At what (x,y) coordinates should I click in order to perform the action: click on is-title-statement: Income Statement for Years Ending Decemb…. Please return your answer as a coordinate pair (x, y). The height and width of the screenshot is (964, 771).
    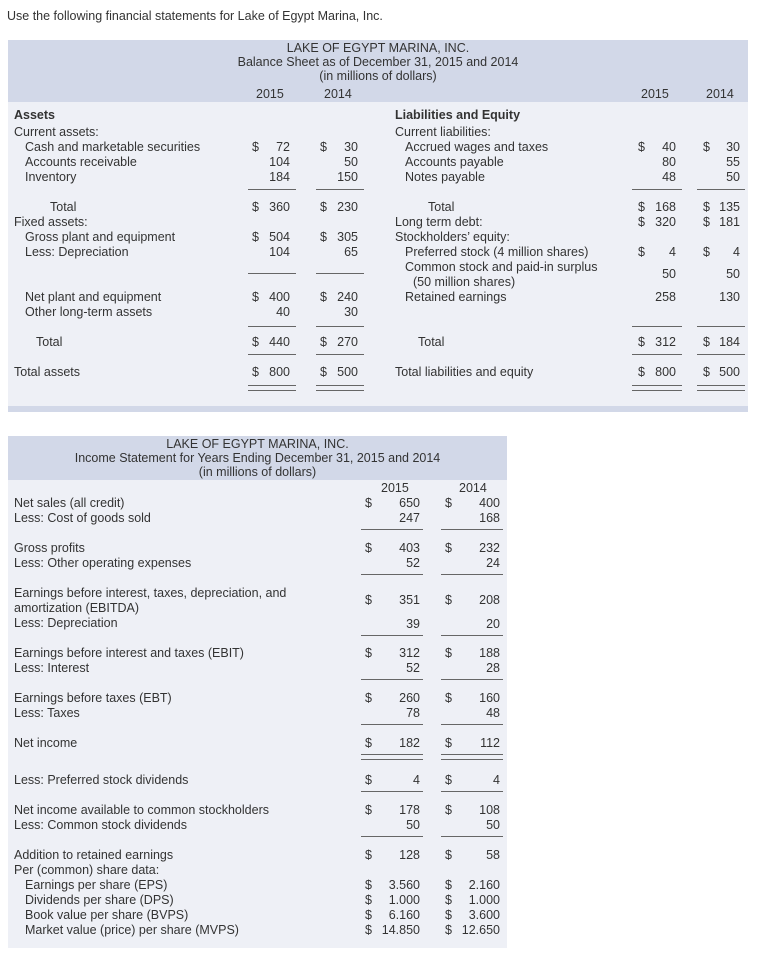
    Looking at the image, I should click on (257, 458).